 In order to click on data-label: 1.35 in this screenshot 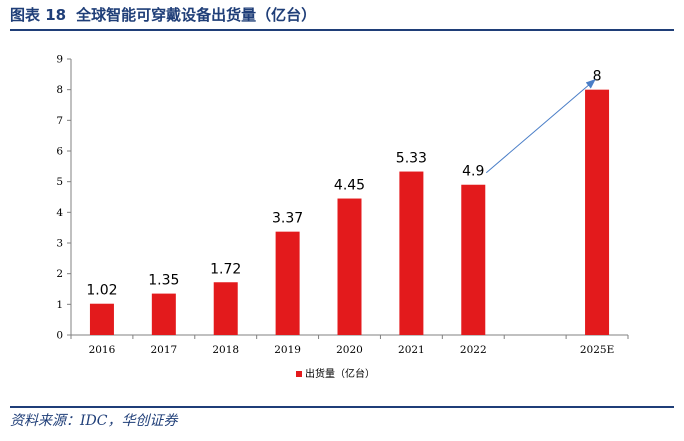, I will do `click(163, 281)`.